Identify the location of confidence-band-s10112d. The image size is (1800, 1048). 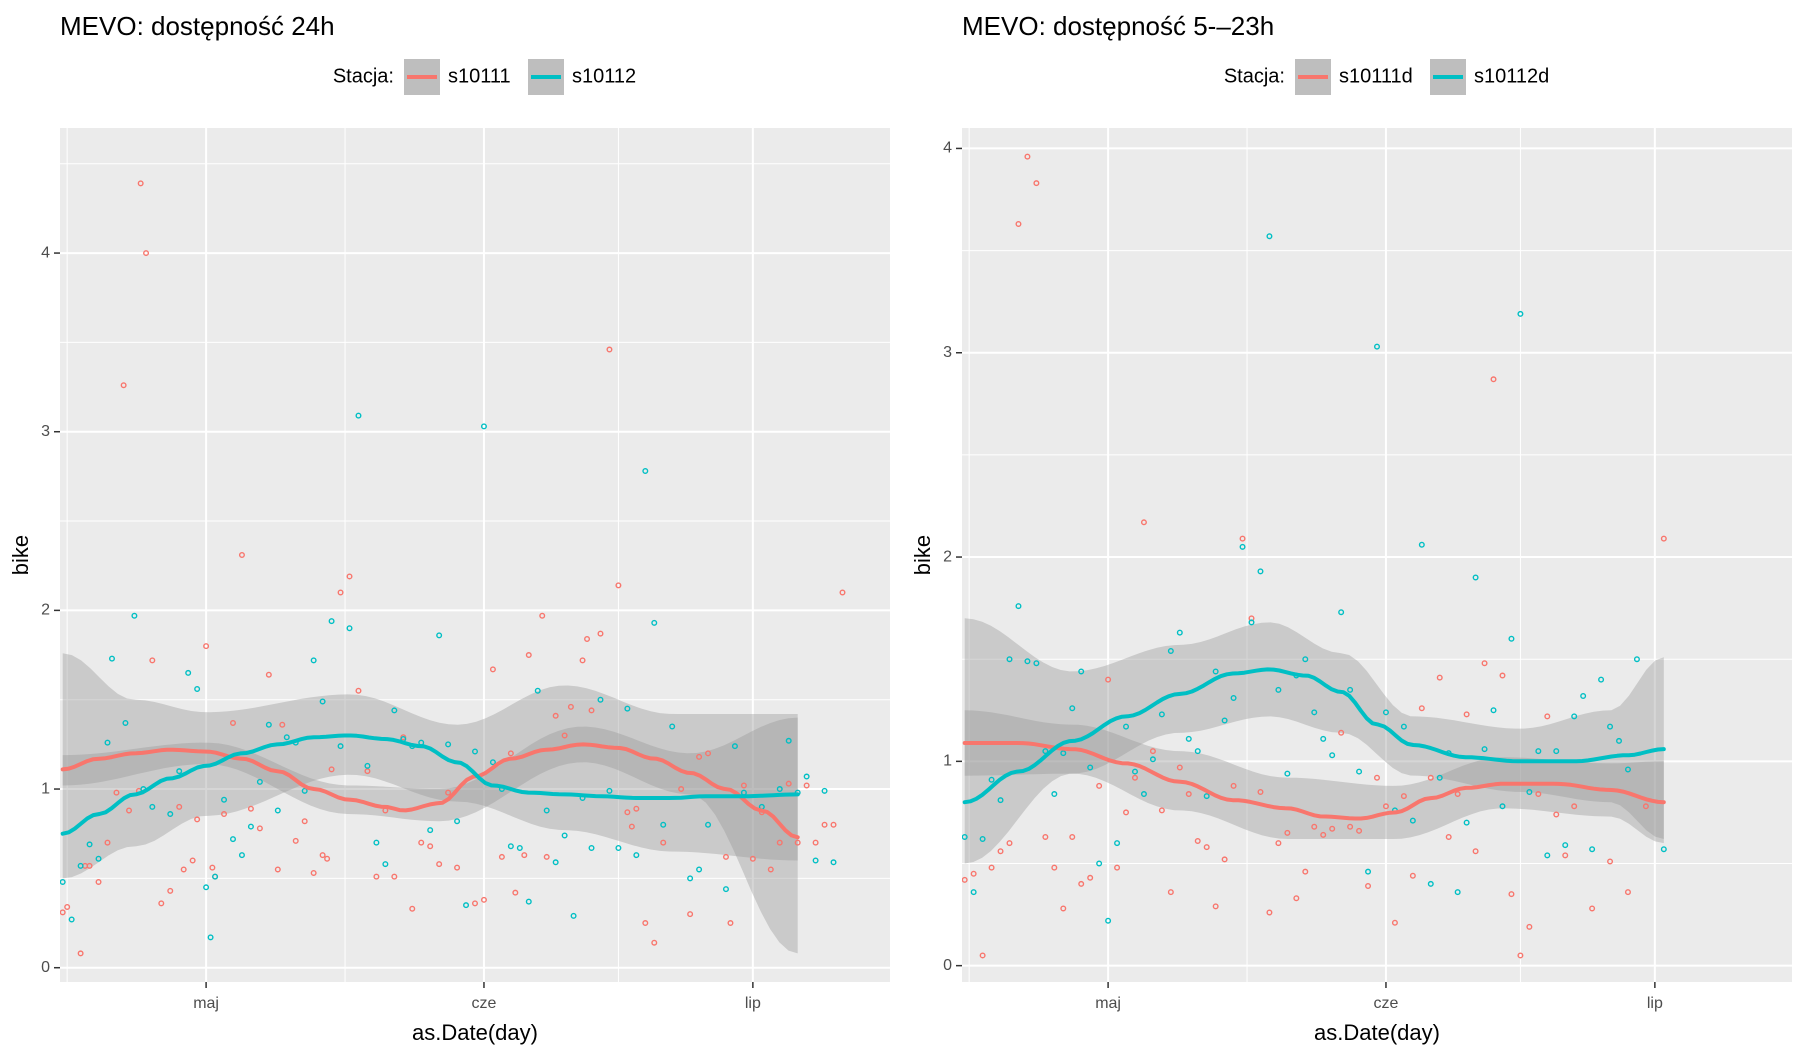
(1314, 741).